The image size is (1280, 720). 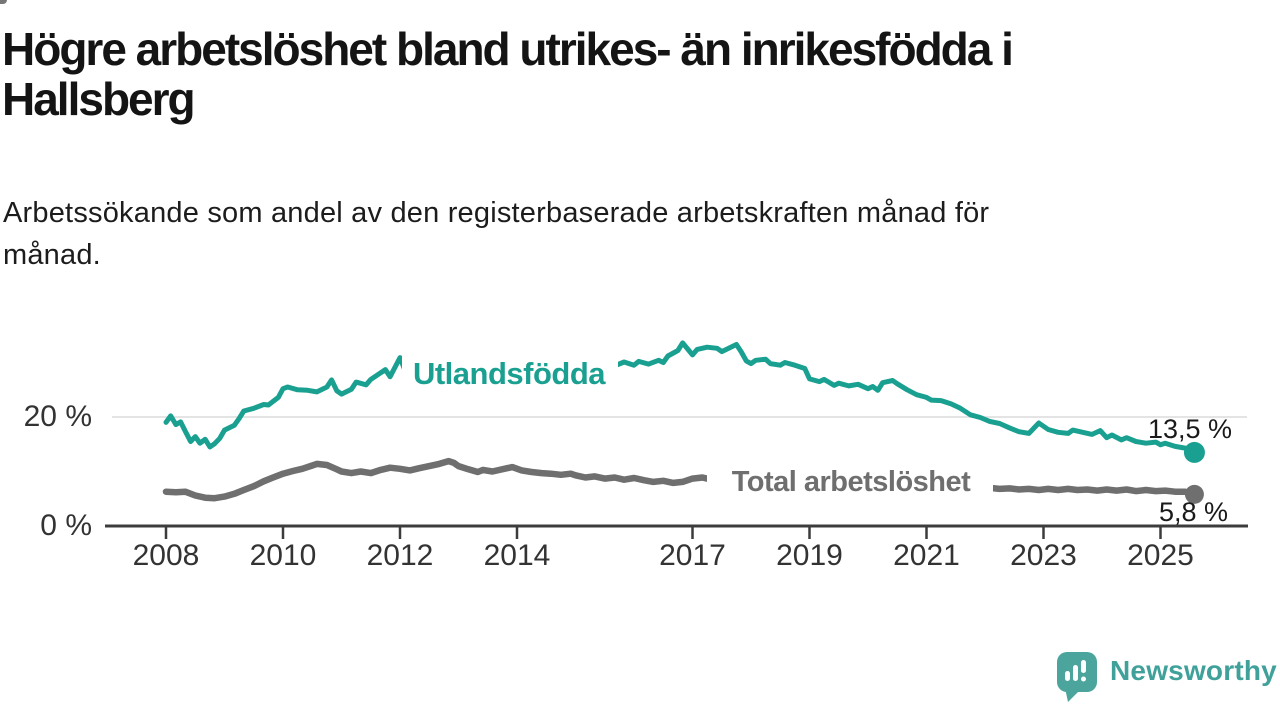 What do you see at coordinates (66, 525) in the screenshot?
I see `y-axis-tick-label: 0 %` at bounding box center [66, 525].